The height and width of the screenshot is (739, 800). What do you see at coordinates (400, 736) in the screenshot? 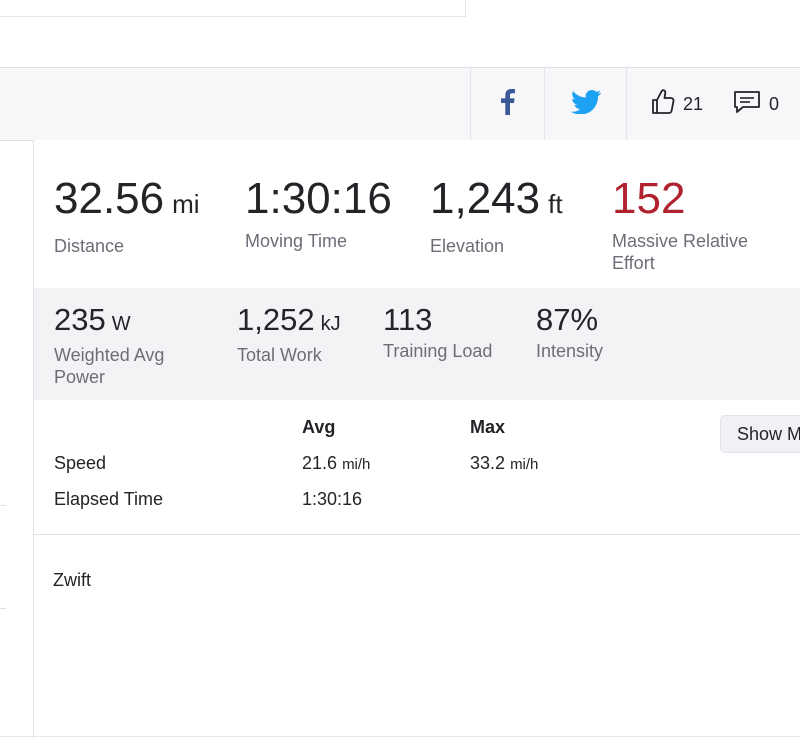
I see `bottom-divider` at bounding box center [400, 736].